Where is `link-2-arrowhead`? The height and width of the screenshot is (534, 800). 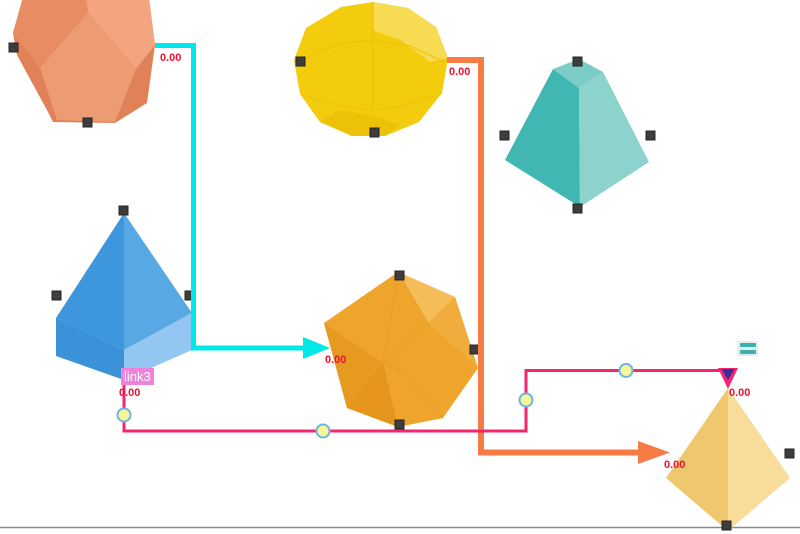 link-2-arrowhead is located at coordinates (654, 452).